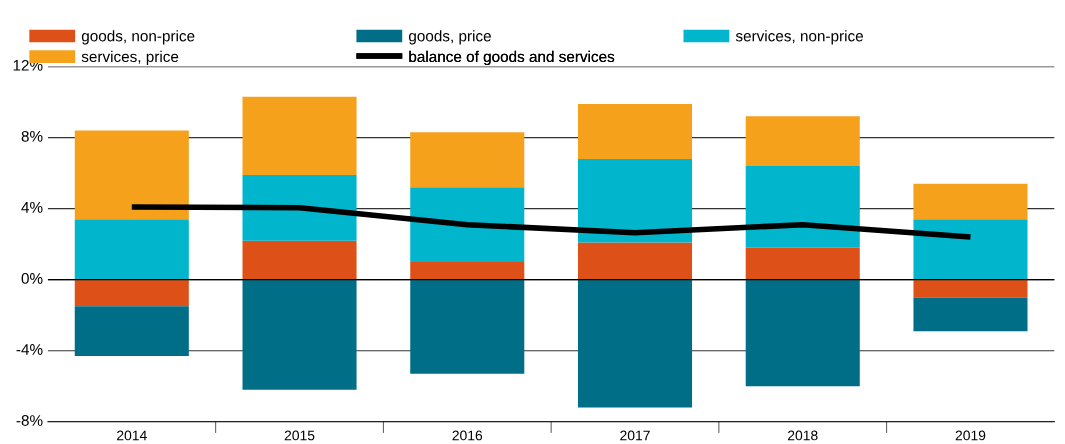 The width and height of the screenshot is (1065, 444). I want to click on x-tick-label: 2015, so click(299, 435).